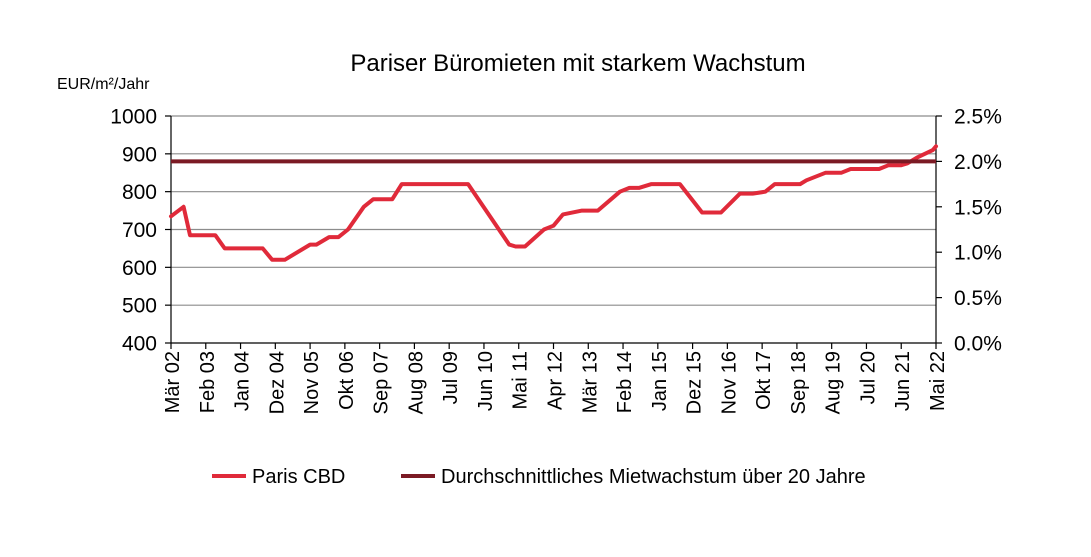  I want to click on x-tick-label-7: Aug 08, so click(416, 382).